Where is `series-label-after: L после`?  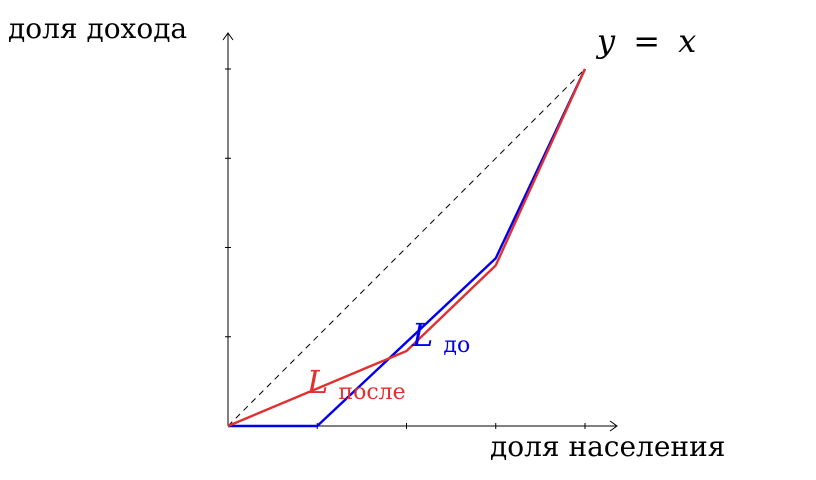 series-label-after: L после is located at coordinates (356, 384).